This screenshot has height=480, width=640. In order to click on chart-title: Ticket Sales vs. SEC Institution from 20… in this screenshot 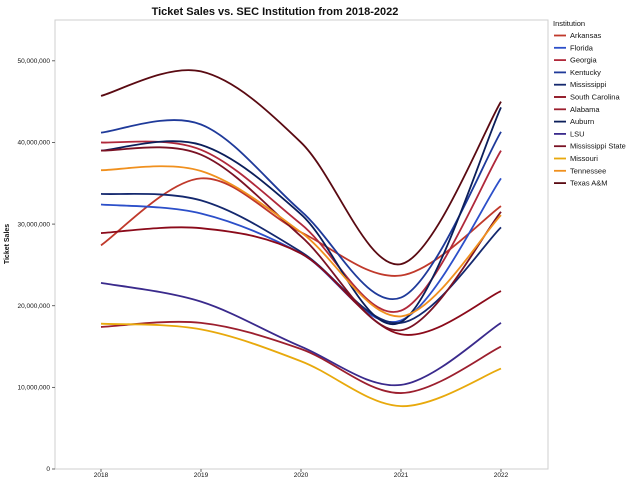, I will do `click(275, 12)`.